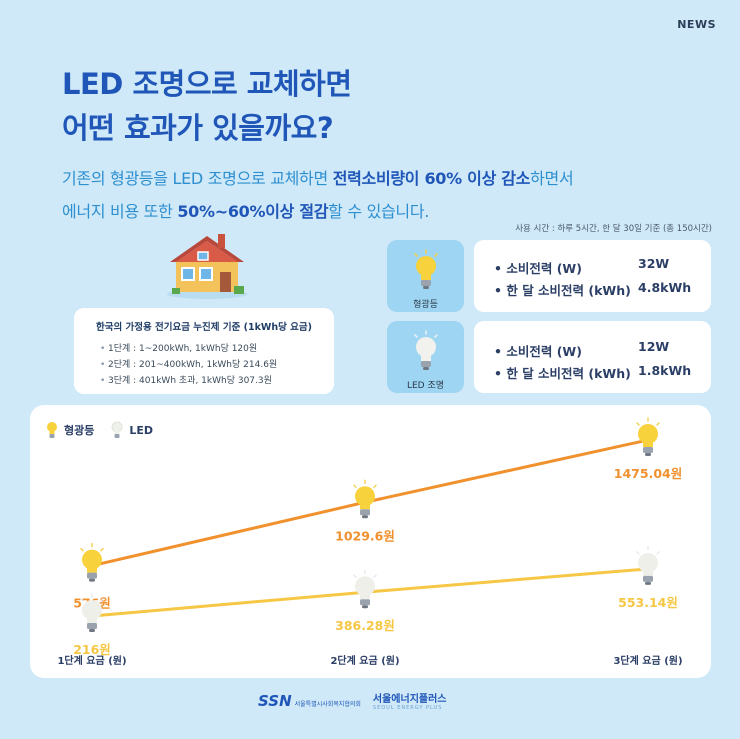  I want to click on ssn-logo-sub: 서울특별시사회복지협의회, so click(327, 704).